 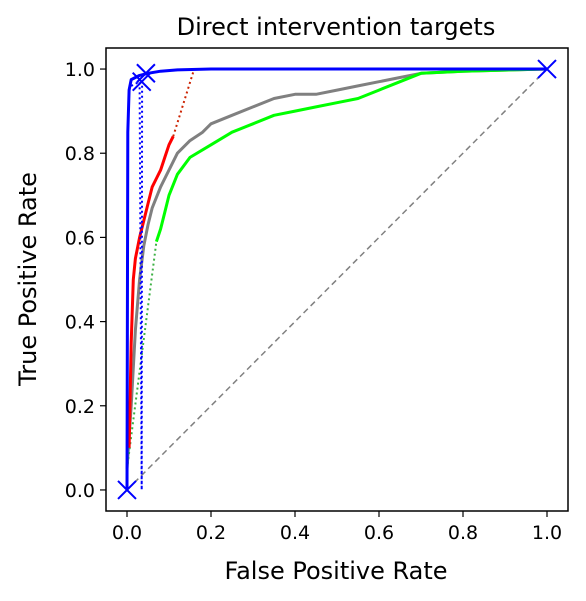 What do you see at coordinates (295, 533) in the screenshot?
I see `x-tick-label-2: 0.4` at bounding box center [295, 533].